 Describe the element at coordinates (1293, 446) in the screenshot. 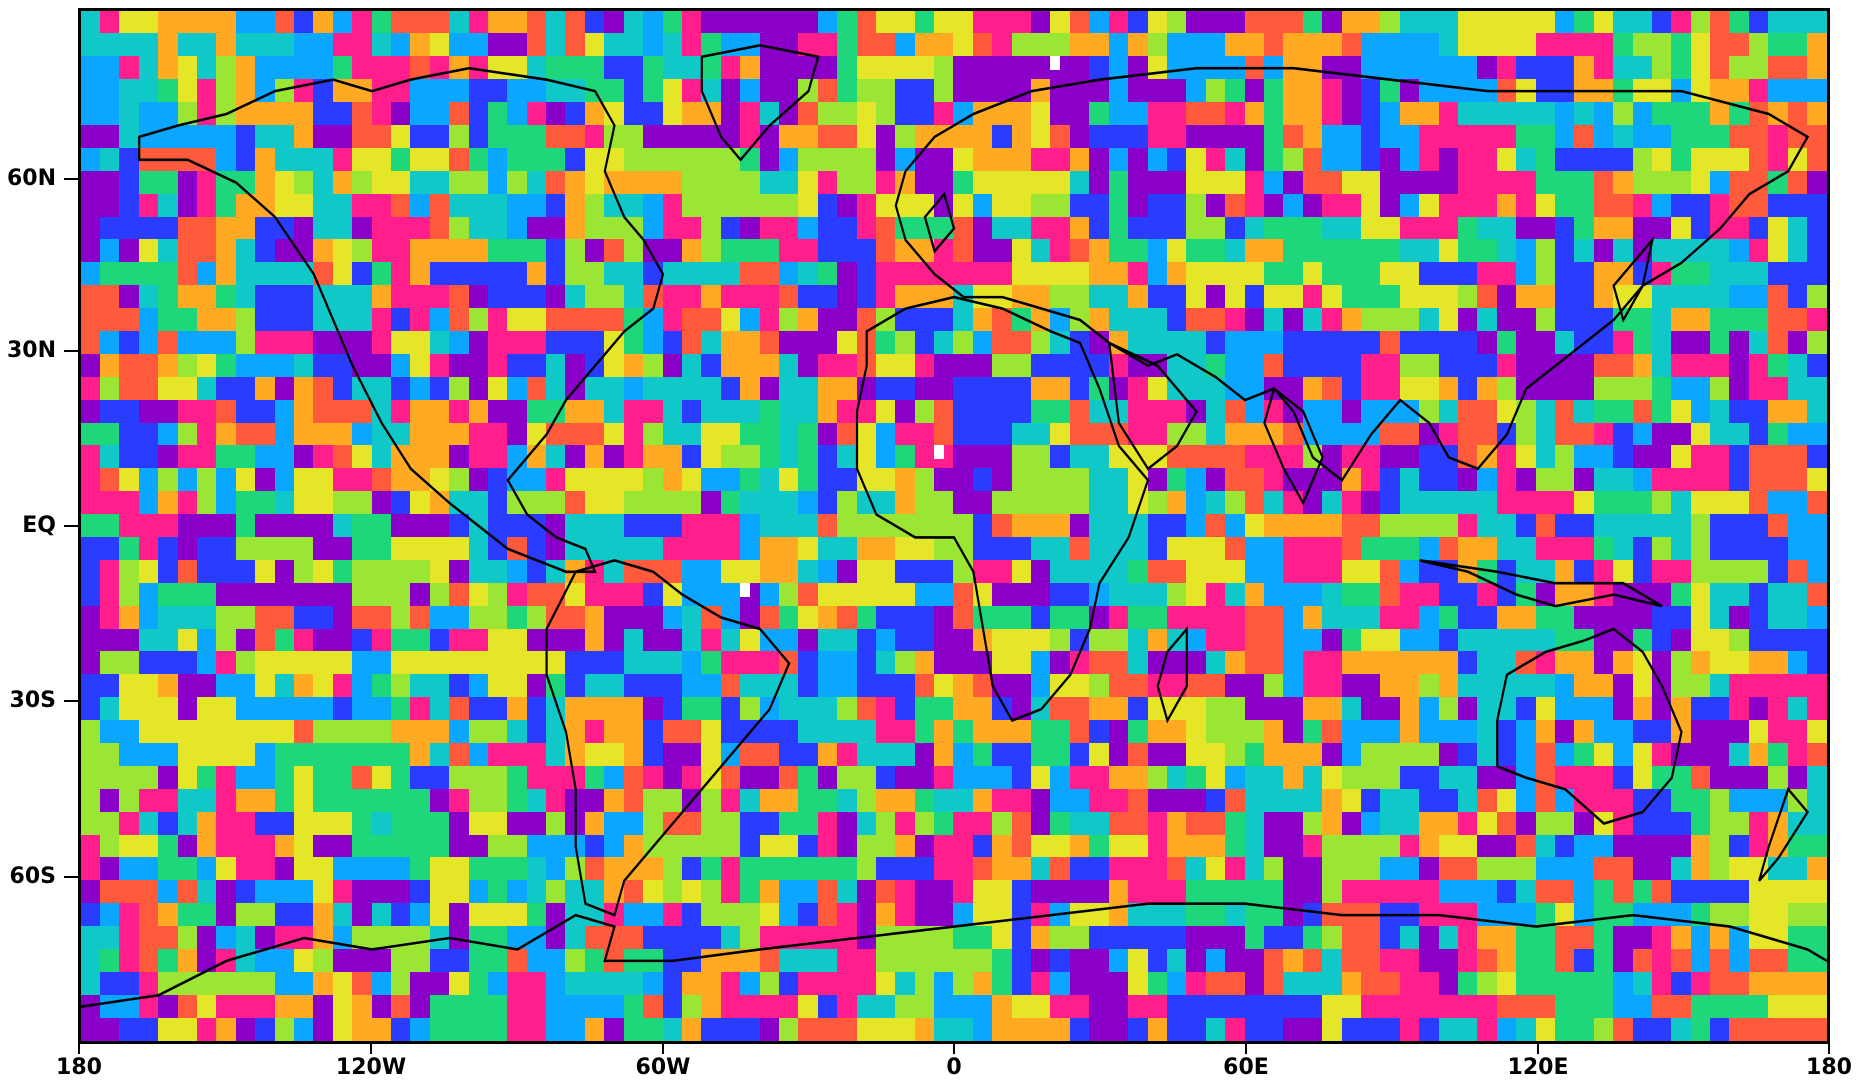

I see `coast-india` at that location.